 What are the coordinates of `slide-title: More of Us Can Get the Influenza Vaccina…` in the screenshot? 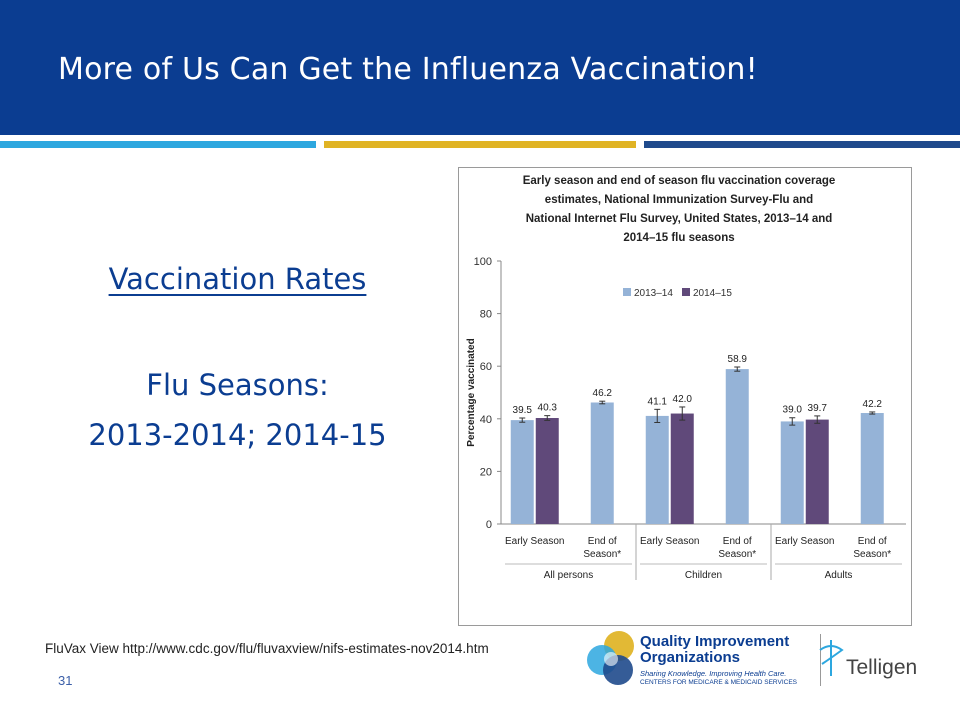 It's located at (408, 69).